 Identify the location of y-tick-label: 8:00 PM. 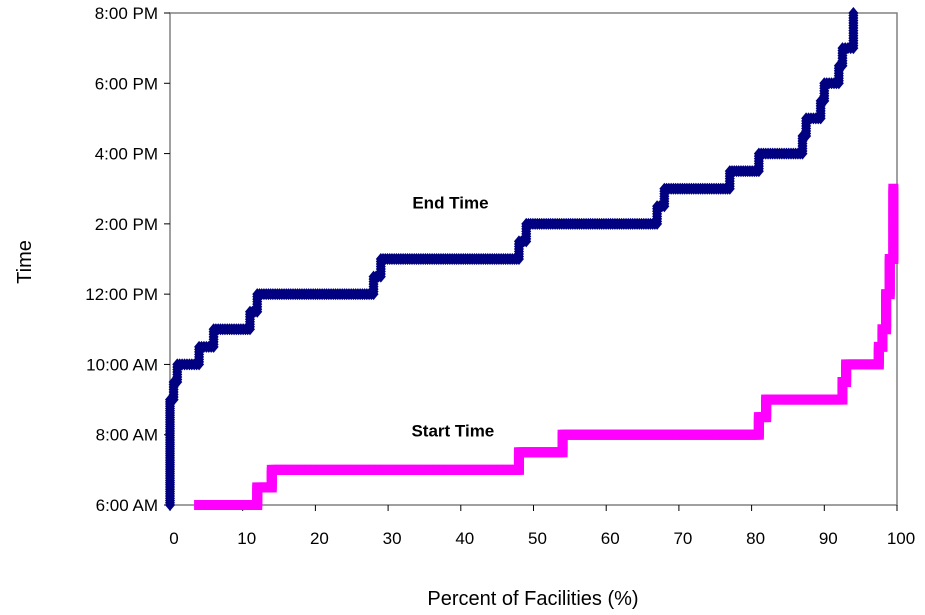
(126, 13).